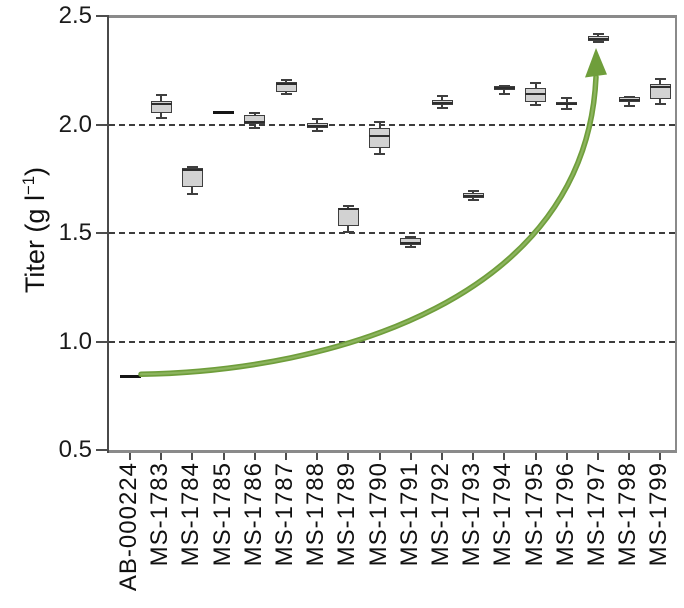 The image size is (684, 608). Describe the element at coordinates (628, 514) in the screenshot. I see `x-label-text-MS-1798: MS-1798` at that location.